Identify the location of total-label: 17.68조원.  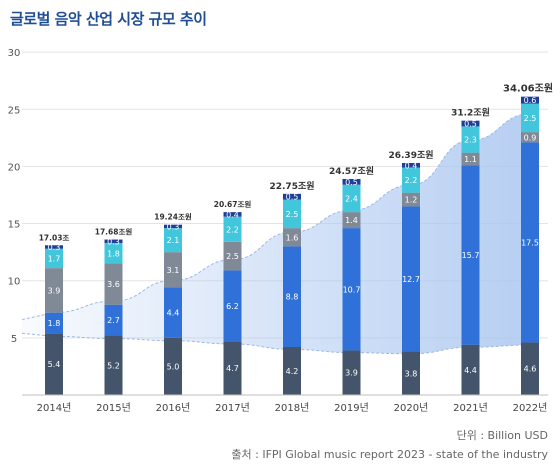
(114, 232).